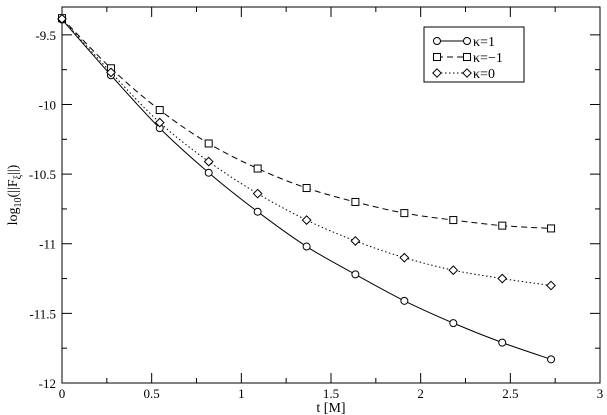 The image size is (607, 415). I want to click on y-tick-label: -12, so click(47, 383).